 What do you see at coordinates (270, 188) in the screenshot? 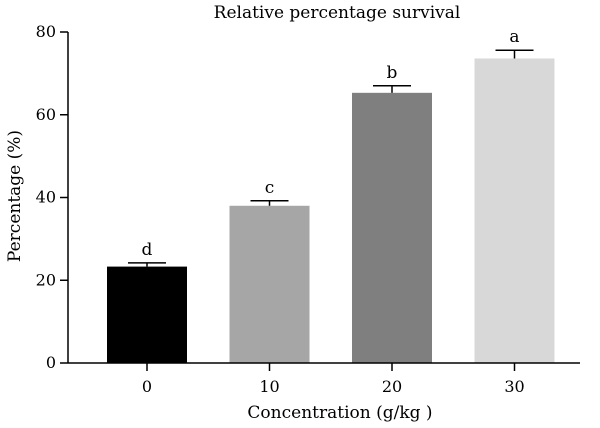
I see `significance-label-10: c` at bounding box center [270, 188].